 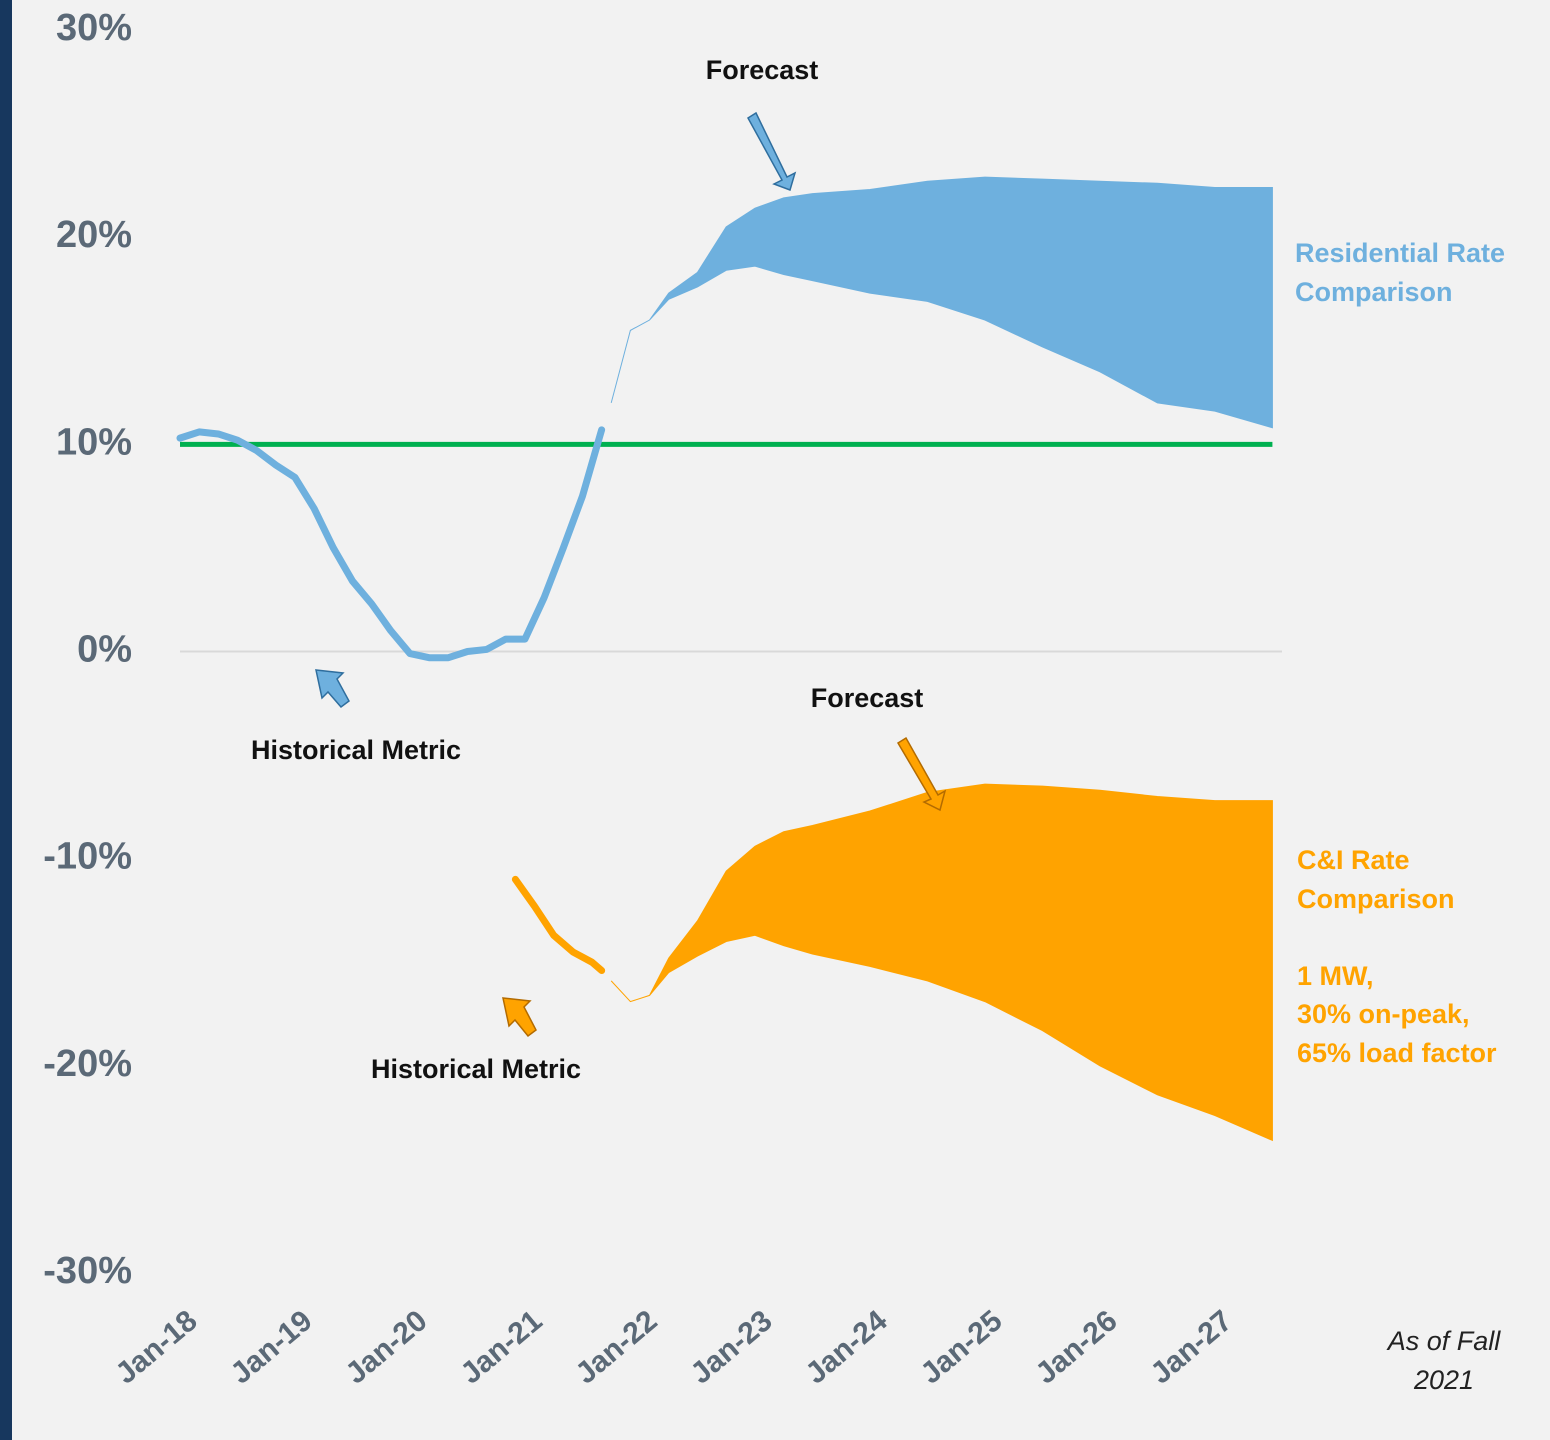 What do you see at coordinates (847, 1347) in the screenshot?
I see `x-tick-label: Jan-24` at bounding box center [847, 1347].